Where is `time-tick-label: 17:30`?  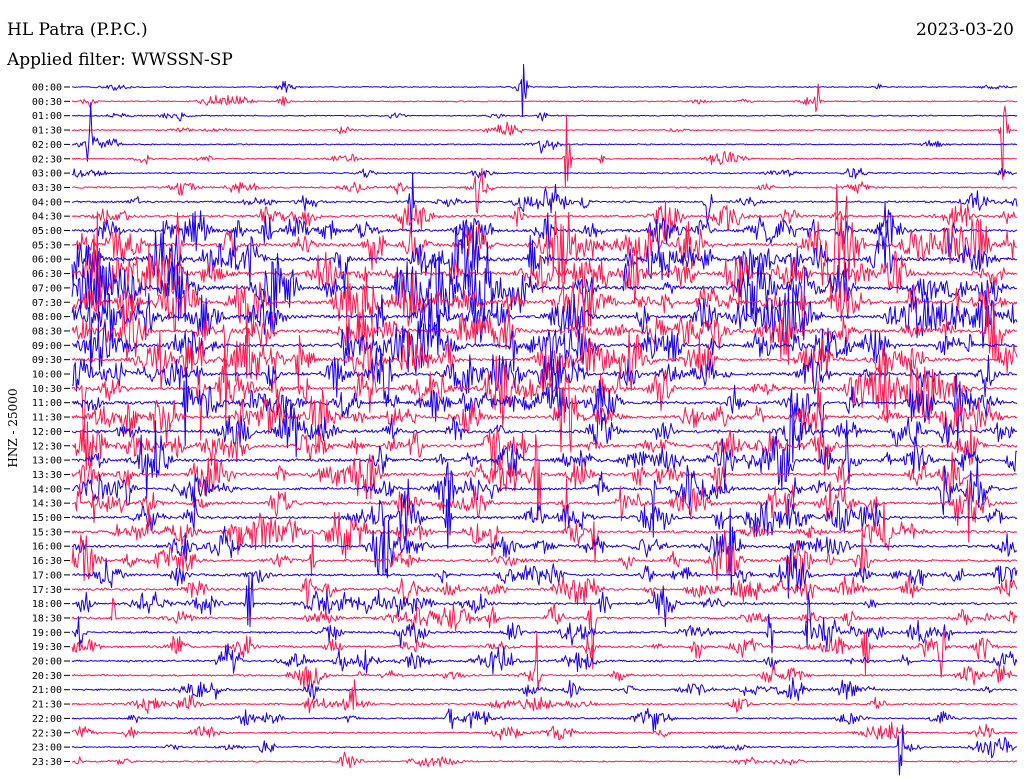
time-tick-label: 17:30 is located at coordinates (47, 590).